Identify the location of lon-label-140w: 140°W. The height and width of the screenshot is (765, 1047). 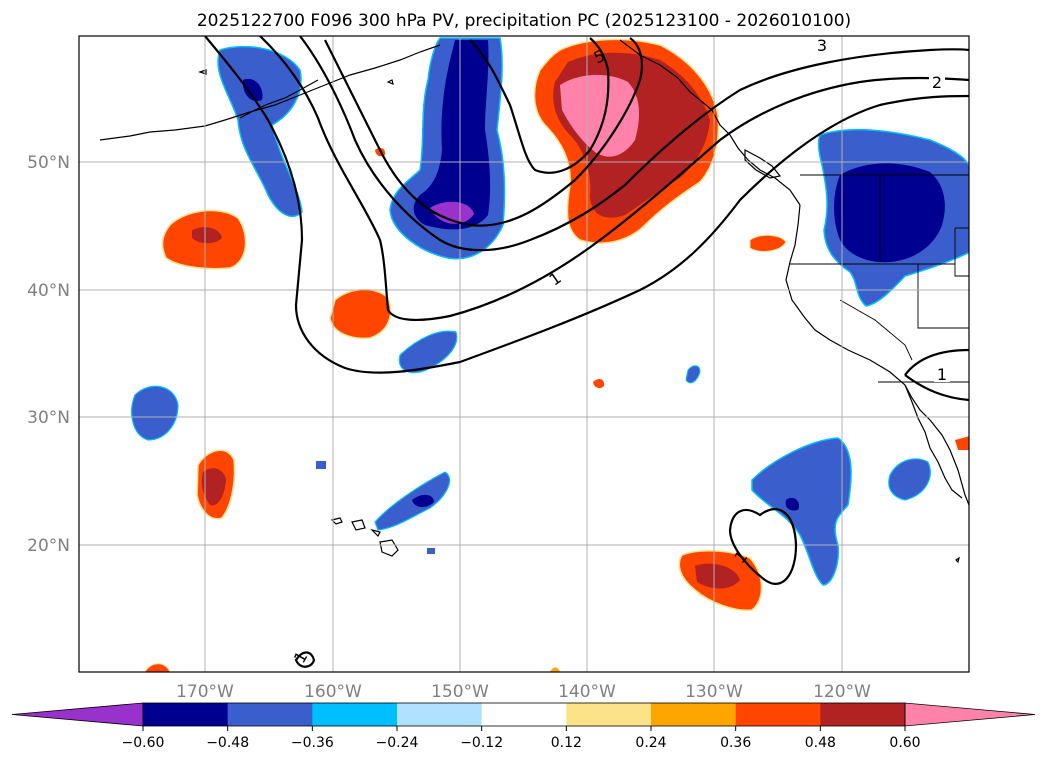
(587, 692).